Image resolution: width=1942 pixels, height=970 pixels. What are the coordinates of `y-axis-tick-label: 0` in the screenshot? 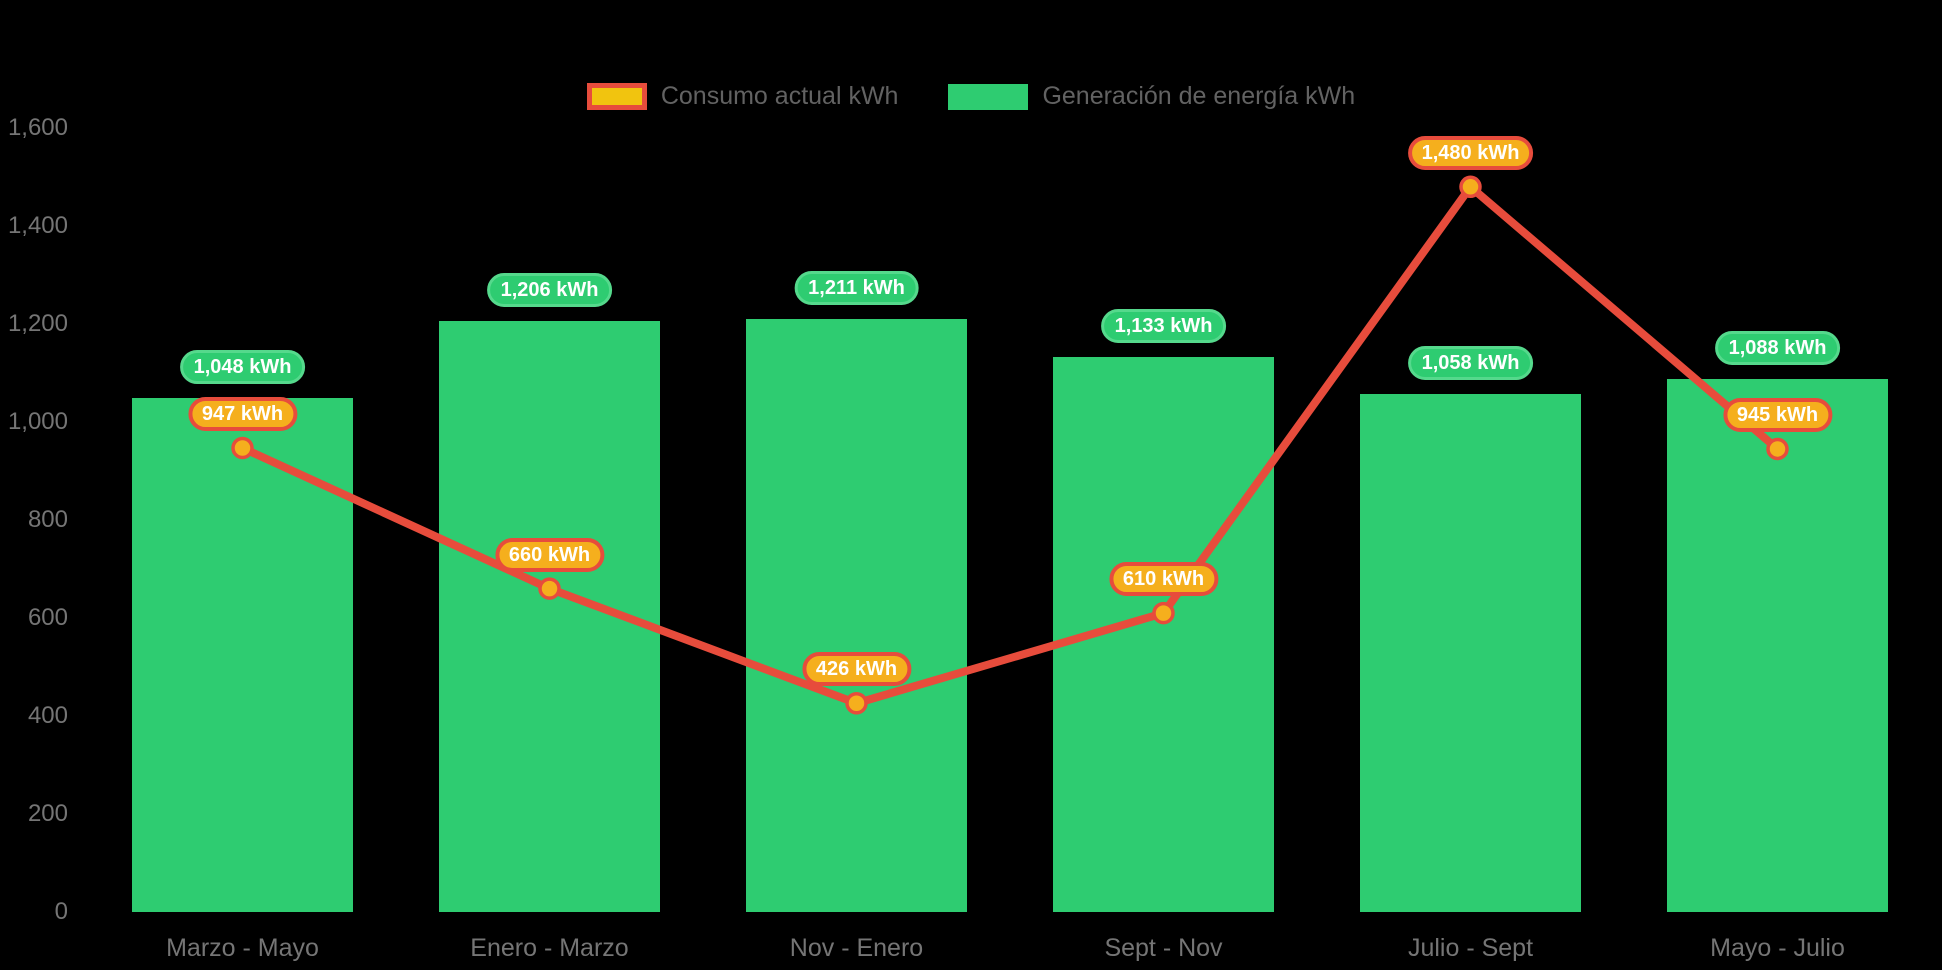 It's located at (61, 911).